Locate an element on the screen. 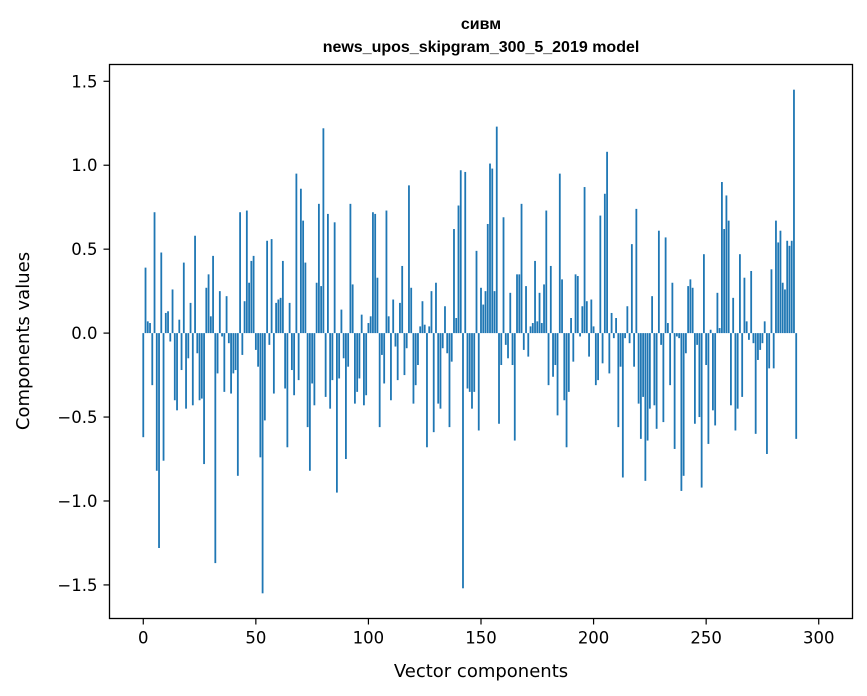 This screenshot has height=696, width=867. y-tick-label: −0.5 is located at coordinates (77, 417).